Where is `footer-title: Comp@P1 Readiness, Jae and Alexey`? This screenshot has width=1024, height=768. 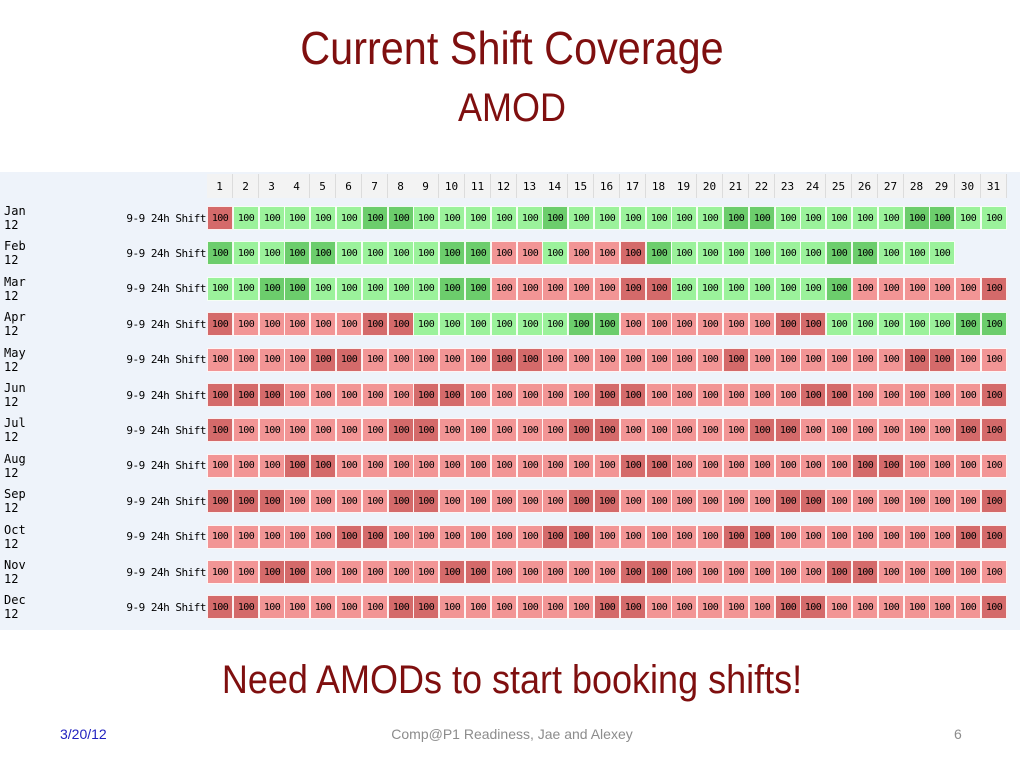 footer-title: Comp@P1 Readiness, Jae and Alexey is located at coordinates (512, 734).